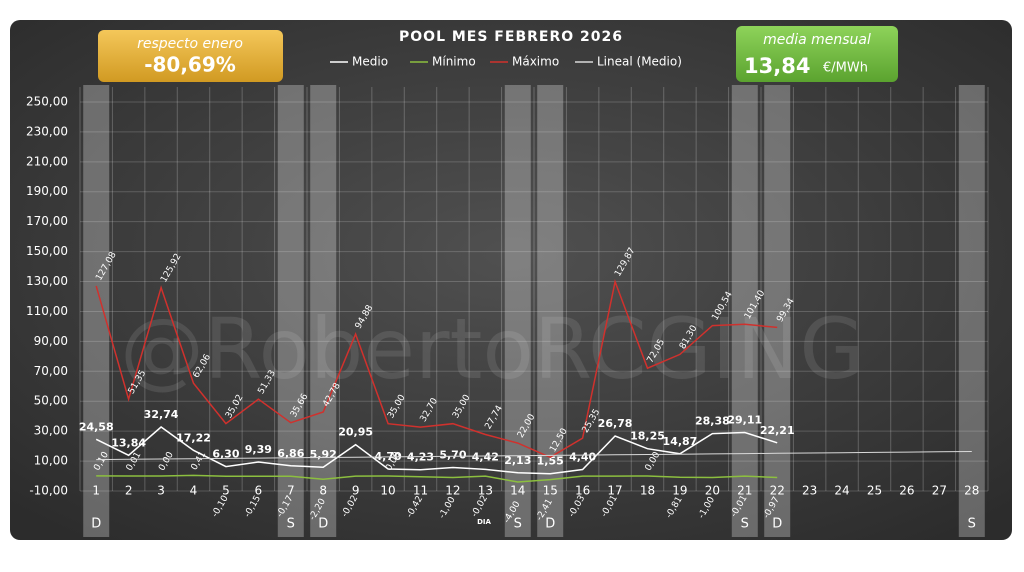 The width and height of the screenshot is (1024, 572). I want to click on y-tick-label: 150,00, so click(47, 251).